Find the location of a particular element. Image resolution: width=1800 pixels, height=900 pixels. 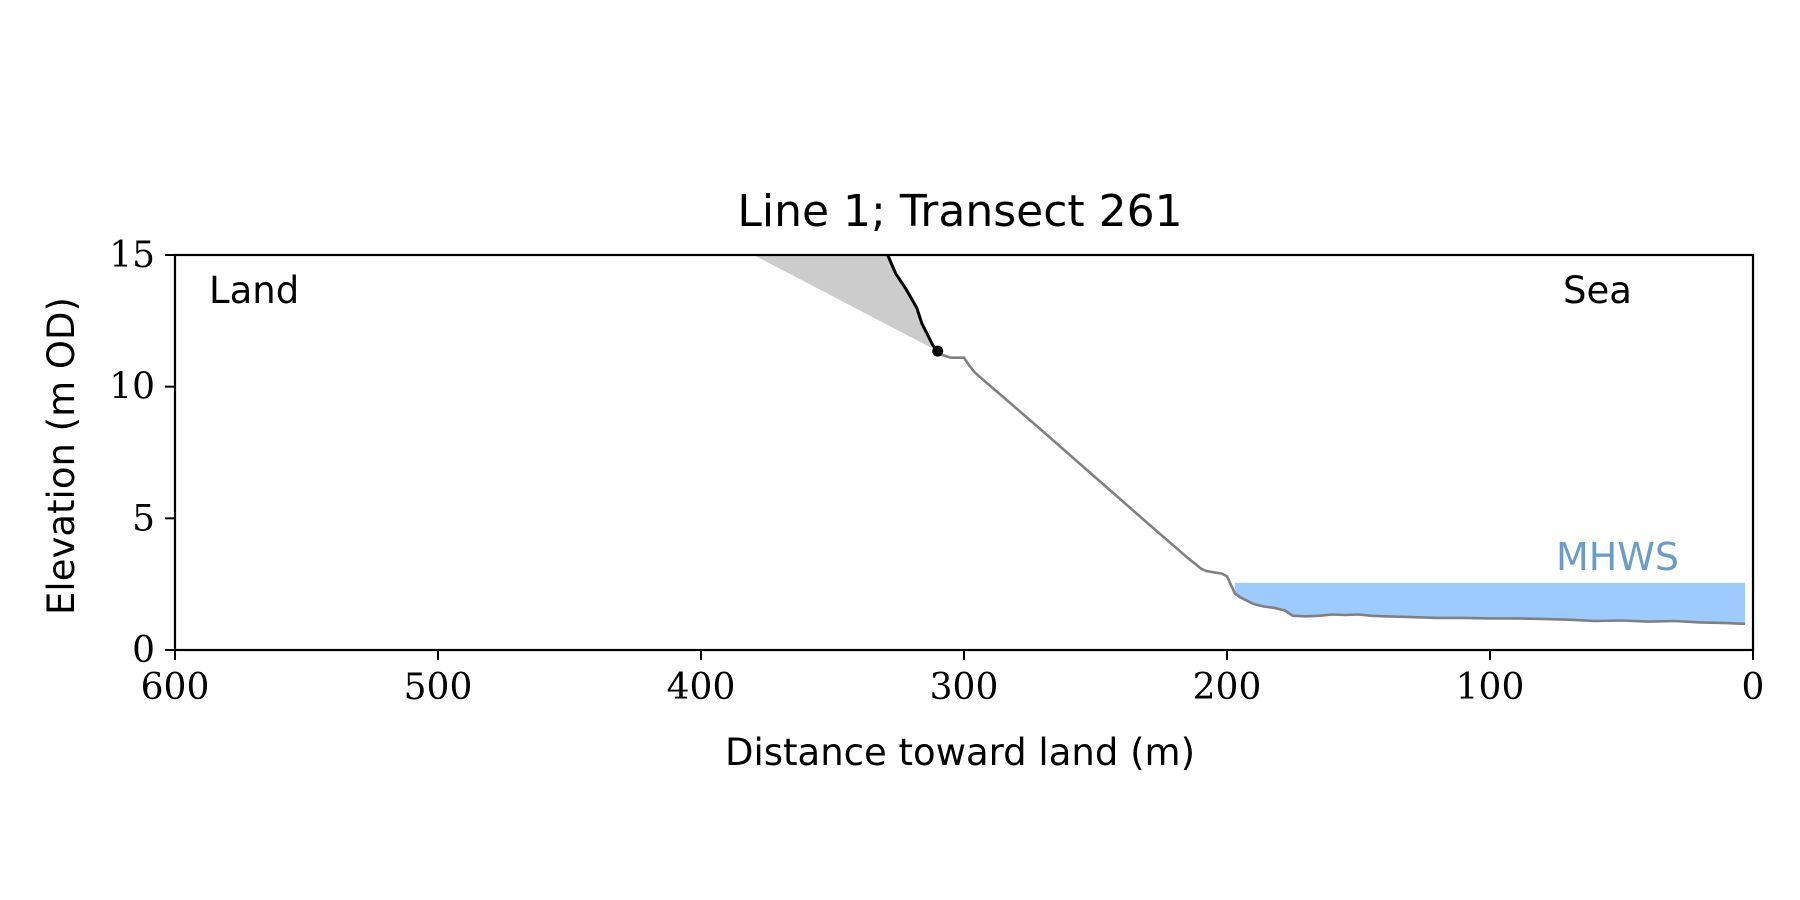

chart-title: Line 1; Transect 261 is located at coordinates (959, 211).